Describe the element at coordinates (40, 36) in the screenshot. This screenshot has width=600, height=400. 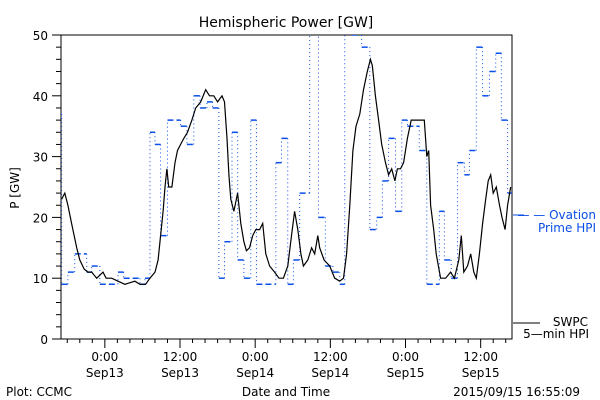
I see `y-tick-label: 50` at that location.